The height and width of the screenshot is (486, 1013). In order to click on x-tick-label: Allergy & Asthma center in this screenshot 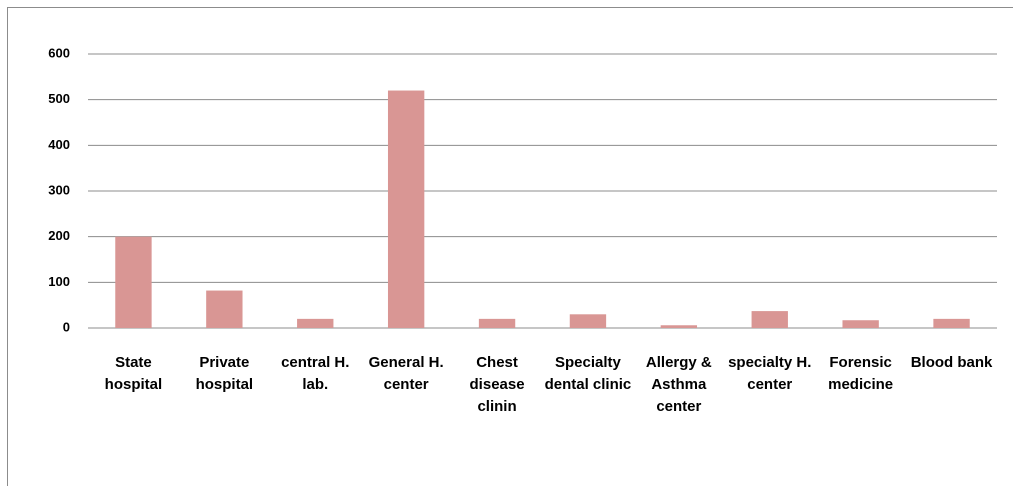, I will do `click(678, 384)`.